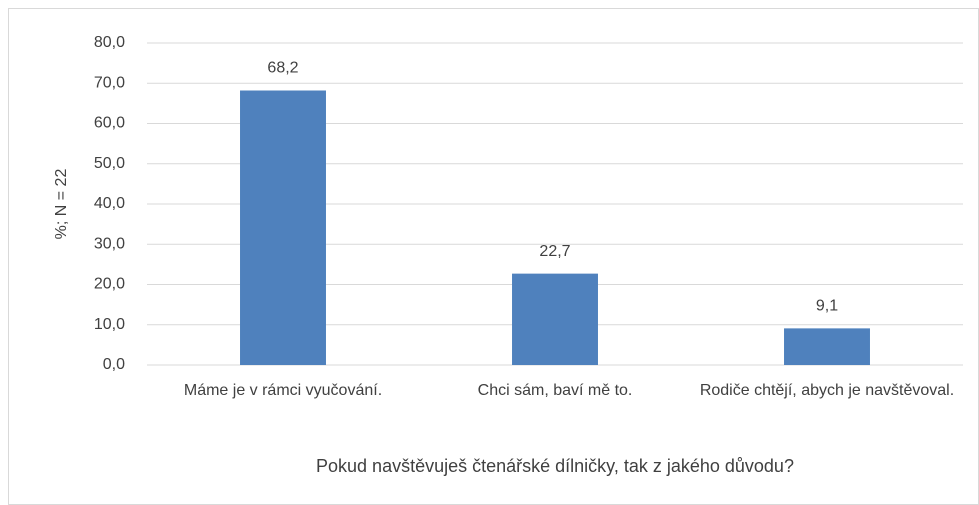 This screenshot has height=505, width=979. I want to click on y-tick-label: 20,0, so click(109, 284).